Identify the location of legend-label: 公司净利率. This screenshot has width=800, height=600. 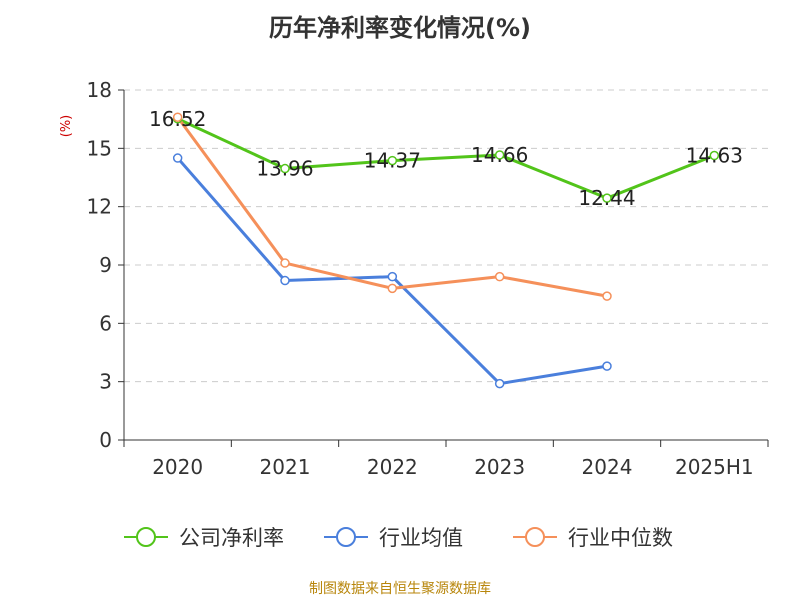
(231, 538).